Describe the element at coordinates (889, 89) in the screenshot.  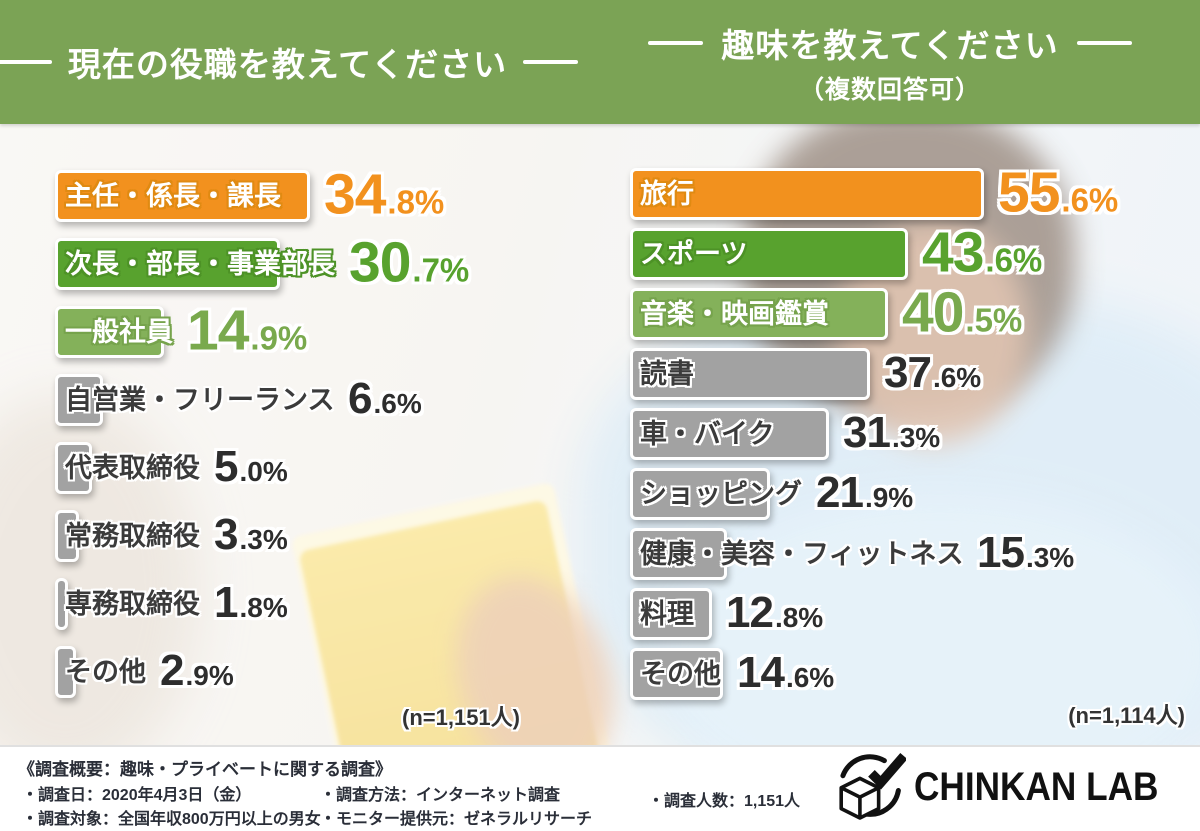
I see `right-chart-subtitle: （複数回答可）` at that location.